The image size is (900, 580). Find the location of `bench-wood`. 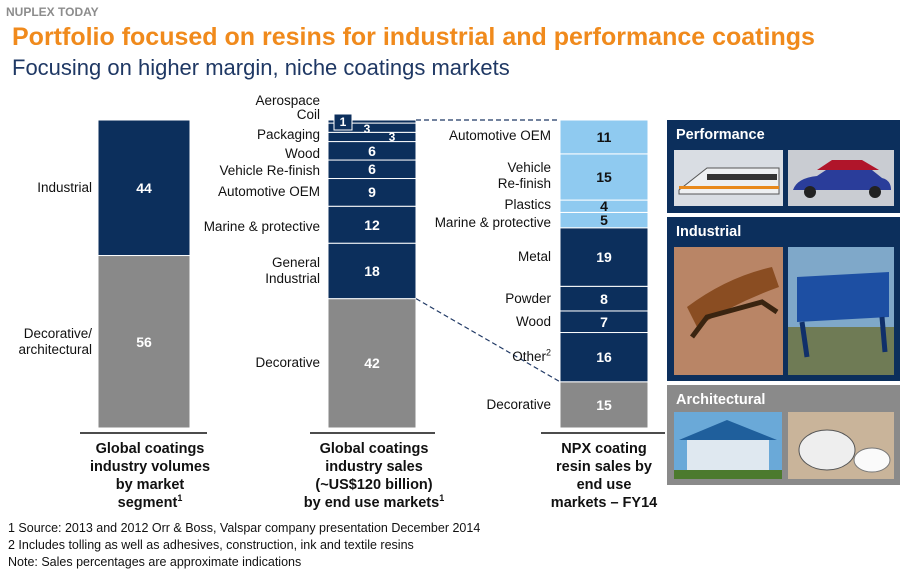

bench-wood is located at coordinates (733, 297).